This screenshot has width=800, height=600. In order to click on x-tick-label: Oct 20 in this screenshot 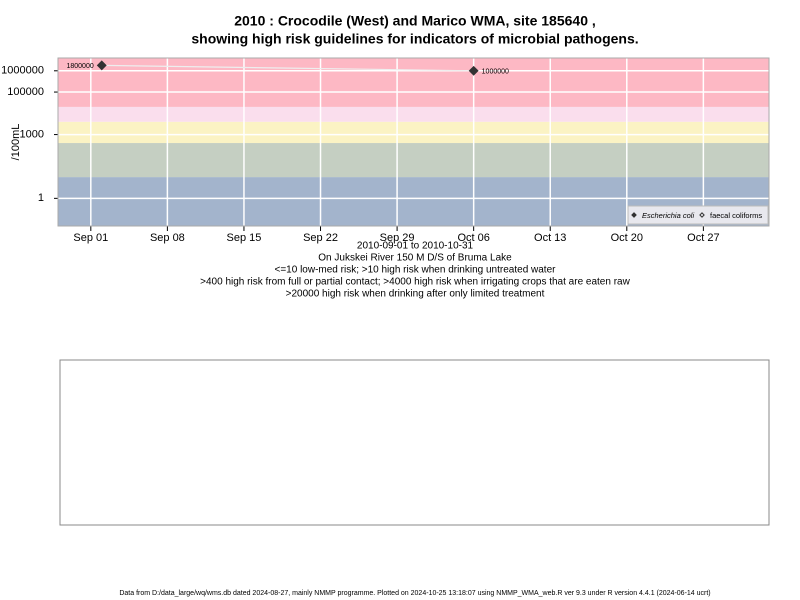, I will do `click(627, 238)`.